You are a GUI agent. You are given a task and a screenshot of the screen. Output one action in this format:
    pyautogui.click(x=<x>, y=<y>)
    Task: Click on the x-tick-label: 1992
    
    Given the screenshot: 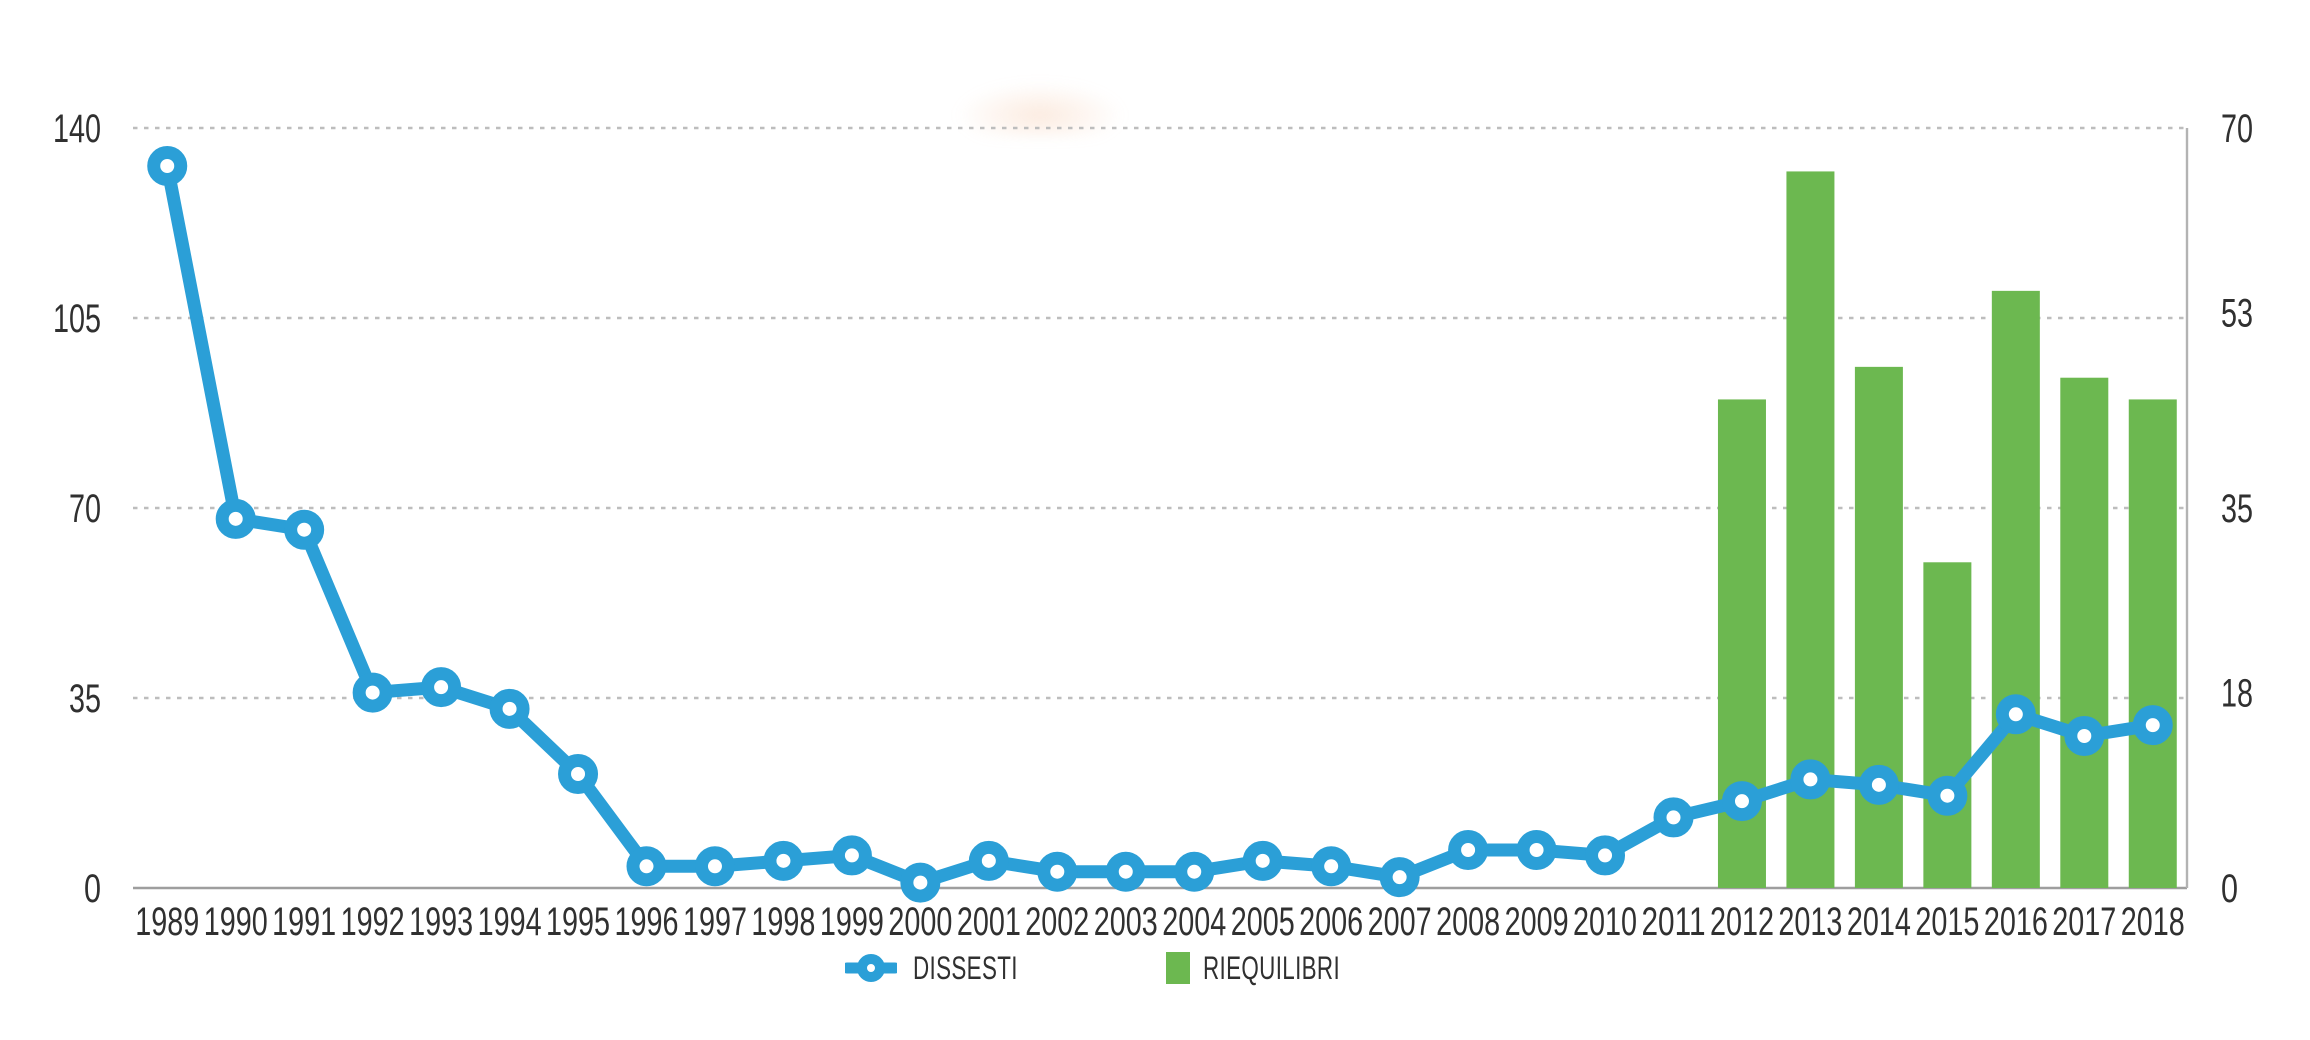 What is the action you would take?
    pyautogui.click(x=373, y=922)
    